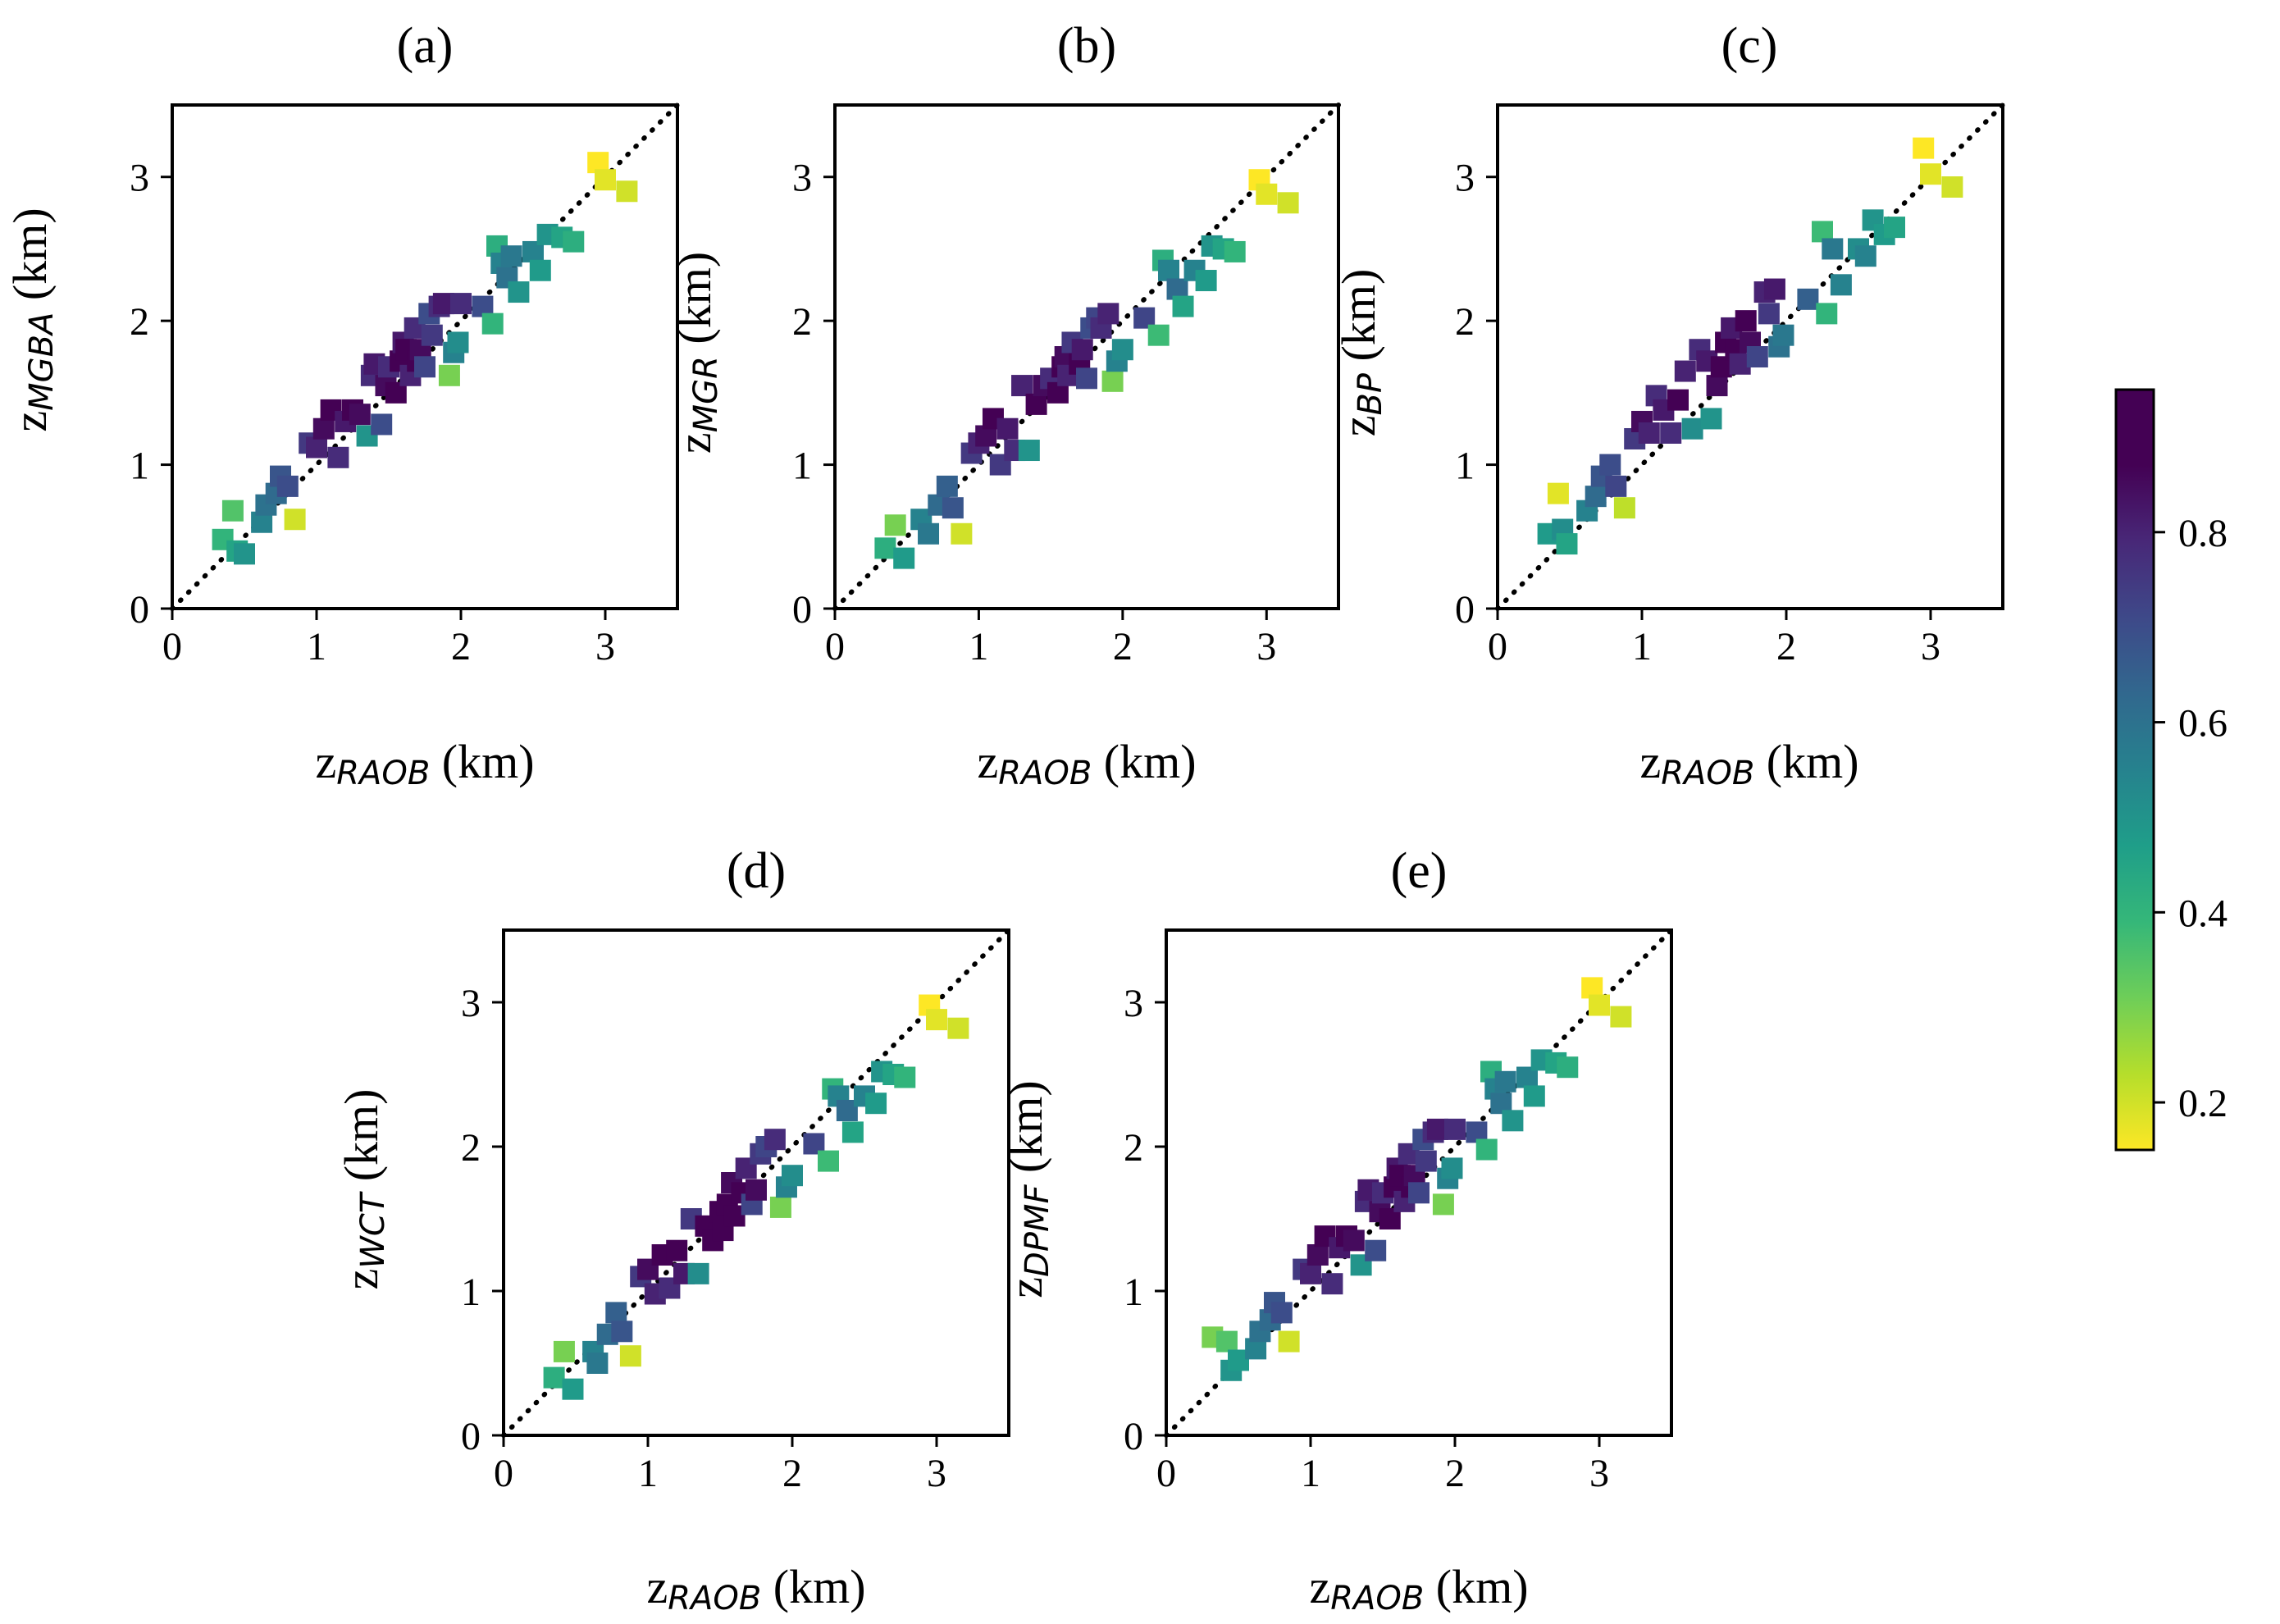 The width and height of the screenshot is (2280, 1624). What do you see at coordinates (2134, 770) in the screenshot?
I see `colorbar-gradient` at bounding box center [2134, 770].